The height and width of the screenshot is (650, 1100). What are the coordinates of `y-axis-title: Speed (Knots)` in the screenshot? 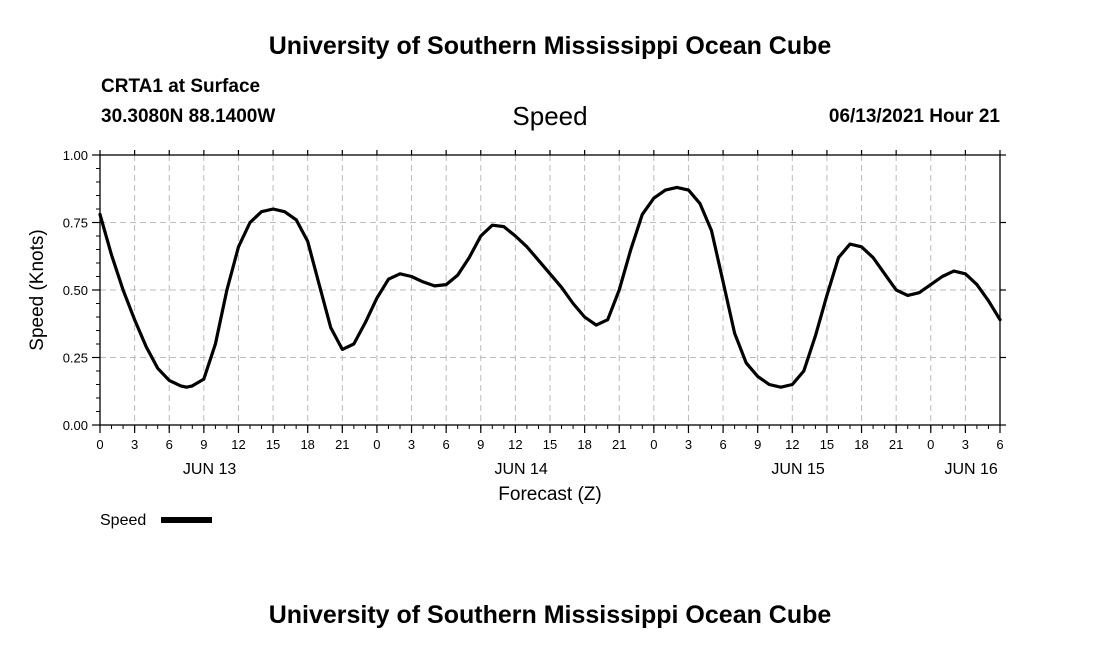 It's located at (37, 289).